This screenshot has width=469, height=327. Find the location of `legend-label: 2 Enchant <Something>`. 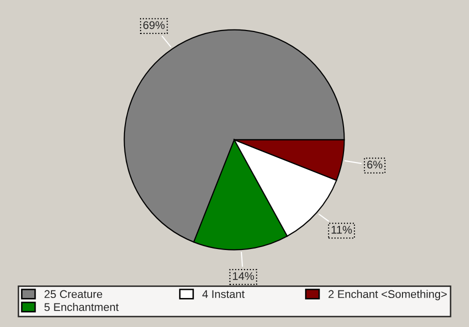

legend-label: 2 Enchant <Something> is located at coordinates (387, 295).